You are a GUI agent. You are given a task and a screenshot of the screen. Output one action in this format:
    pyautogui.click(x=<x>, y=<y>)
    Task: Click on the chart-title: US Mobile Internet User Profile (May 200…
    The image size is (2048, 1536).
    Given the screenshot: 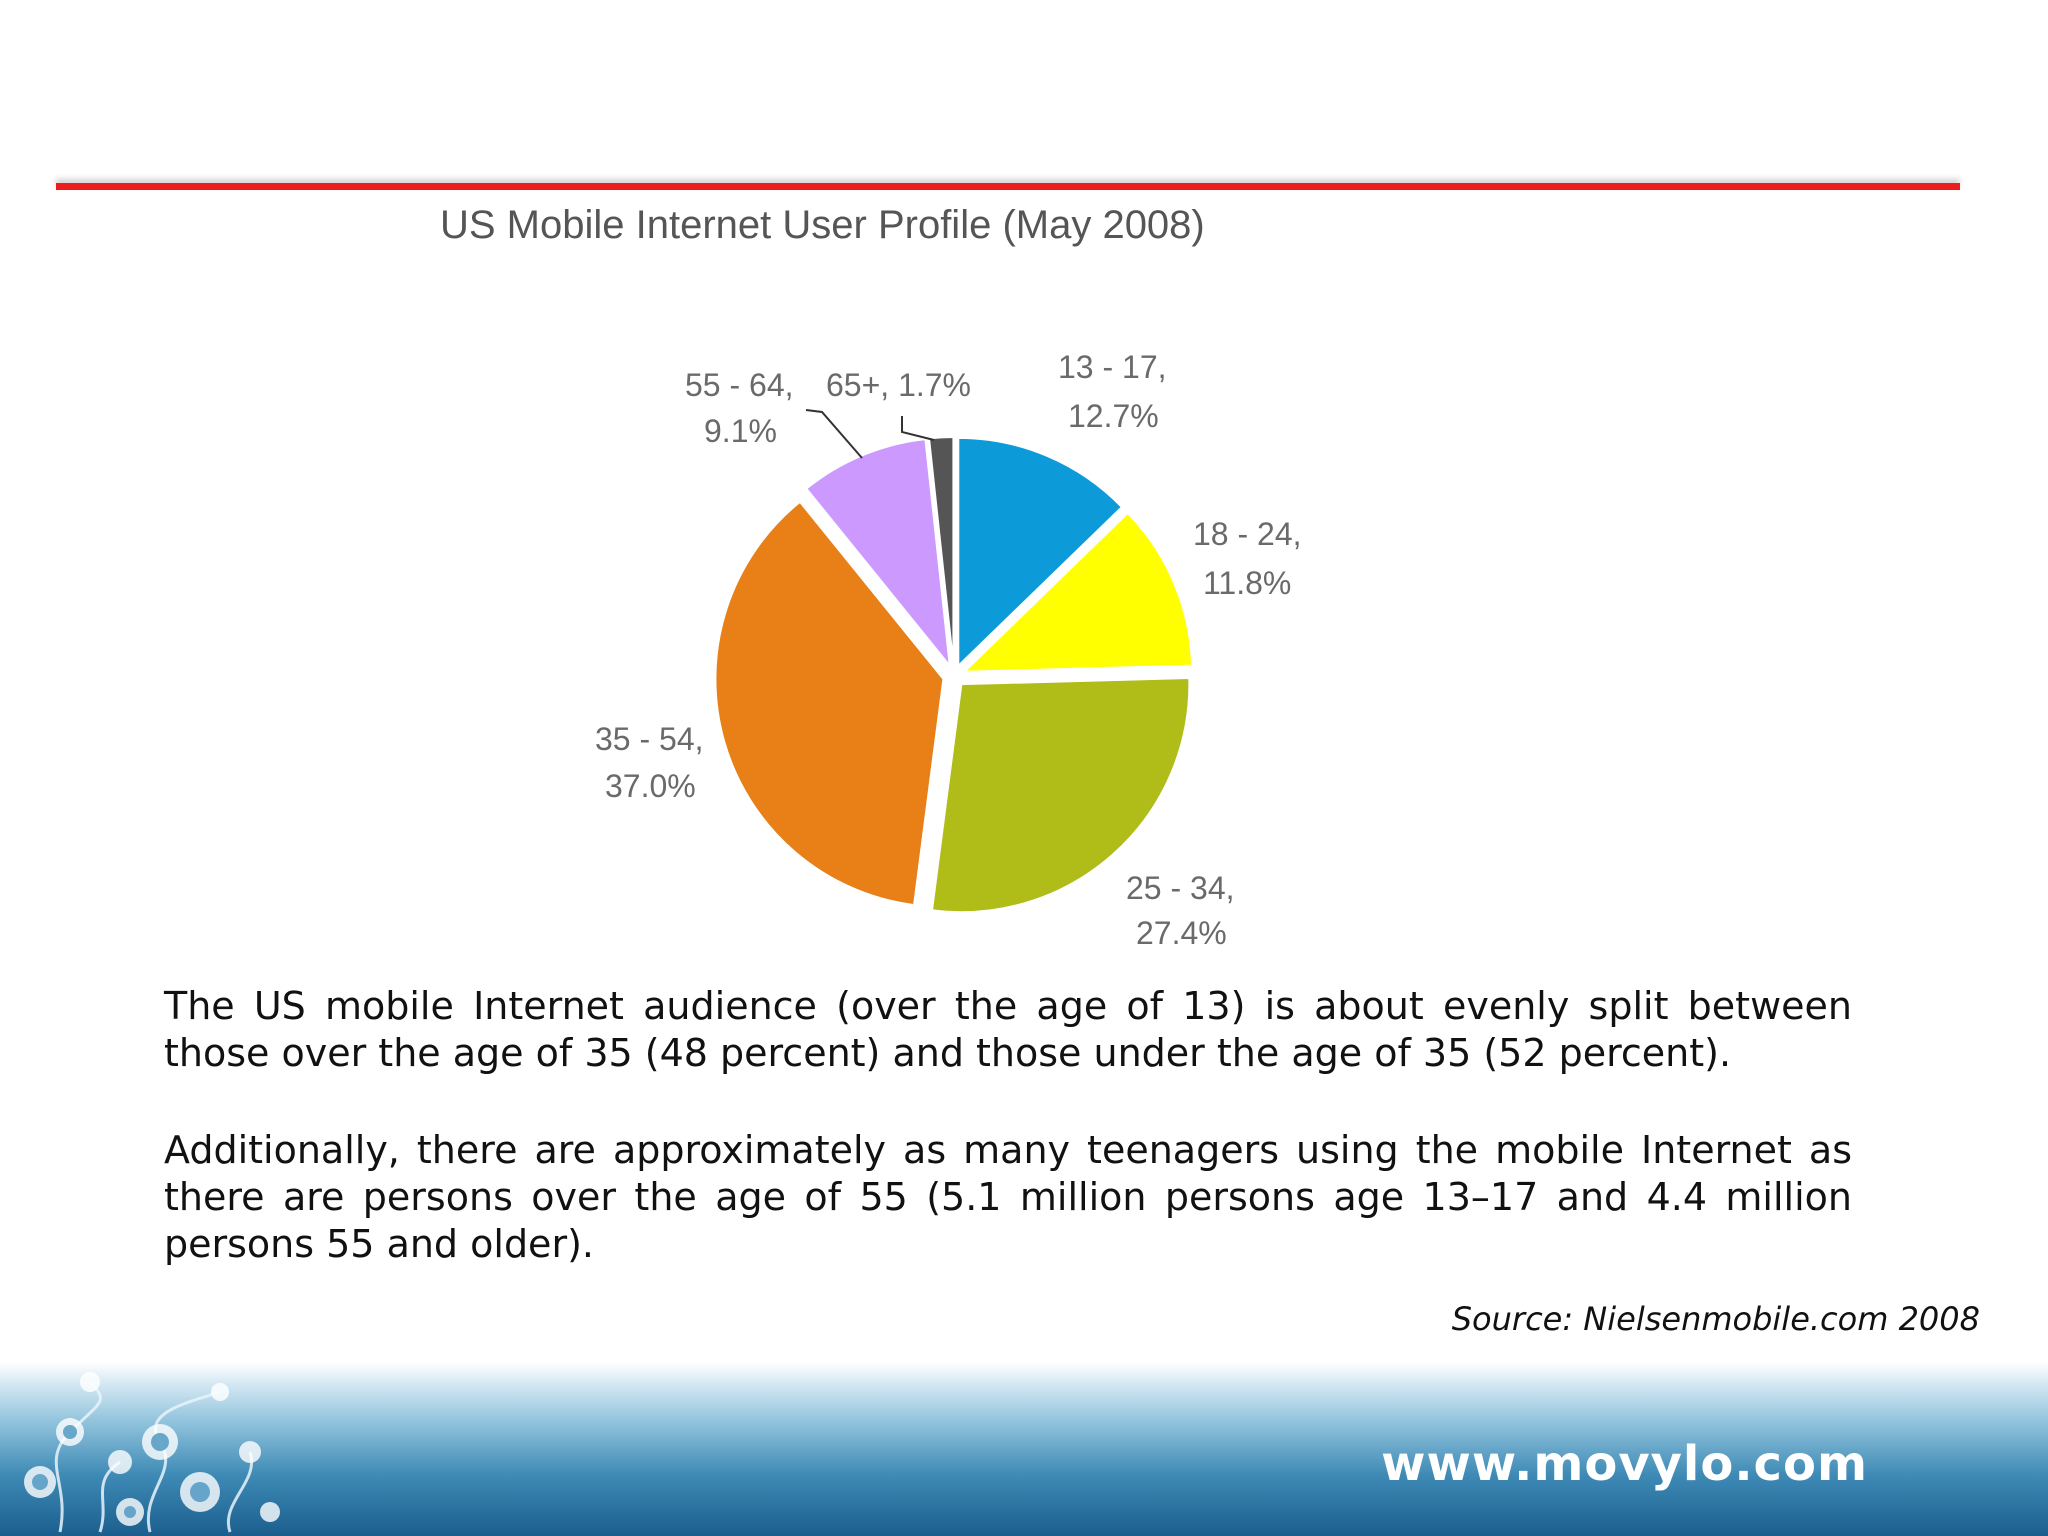 What is the action you would take?
    pyautogui.click(x=822, y=225)
    